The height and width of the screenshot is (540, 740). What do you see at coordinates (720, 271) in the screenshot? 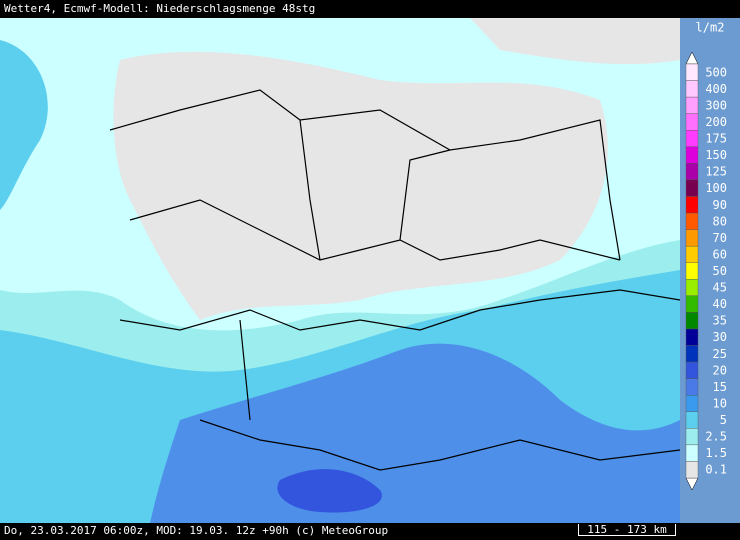
I see `legend-label: 50` at bounding box center [720, 271].